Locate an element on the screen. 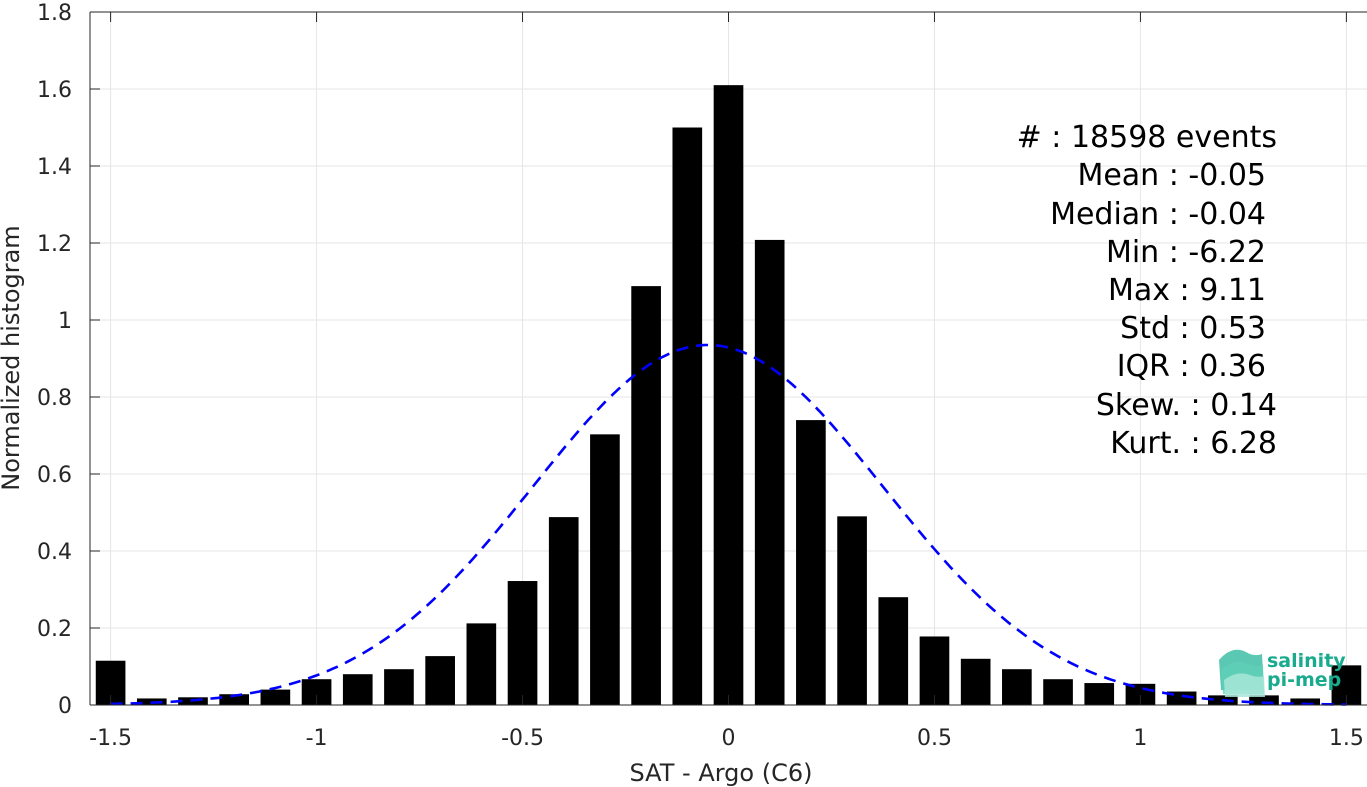 Image resolution: width=1367 pixels, height=787 pixels. y-tick-label: 1.8 is located at coordinates (54, 13).